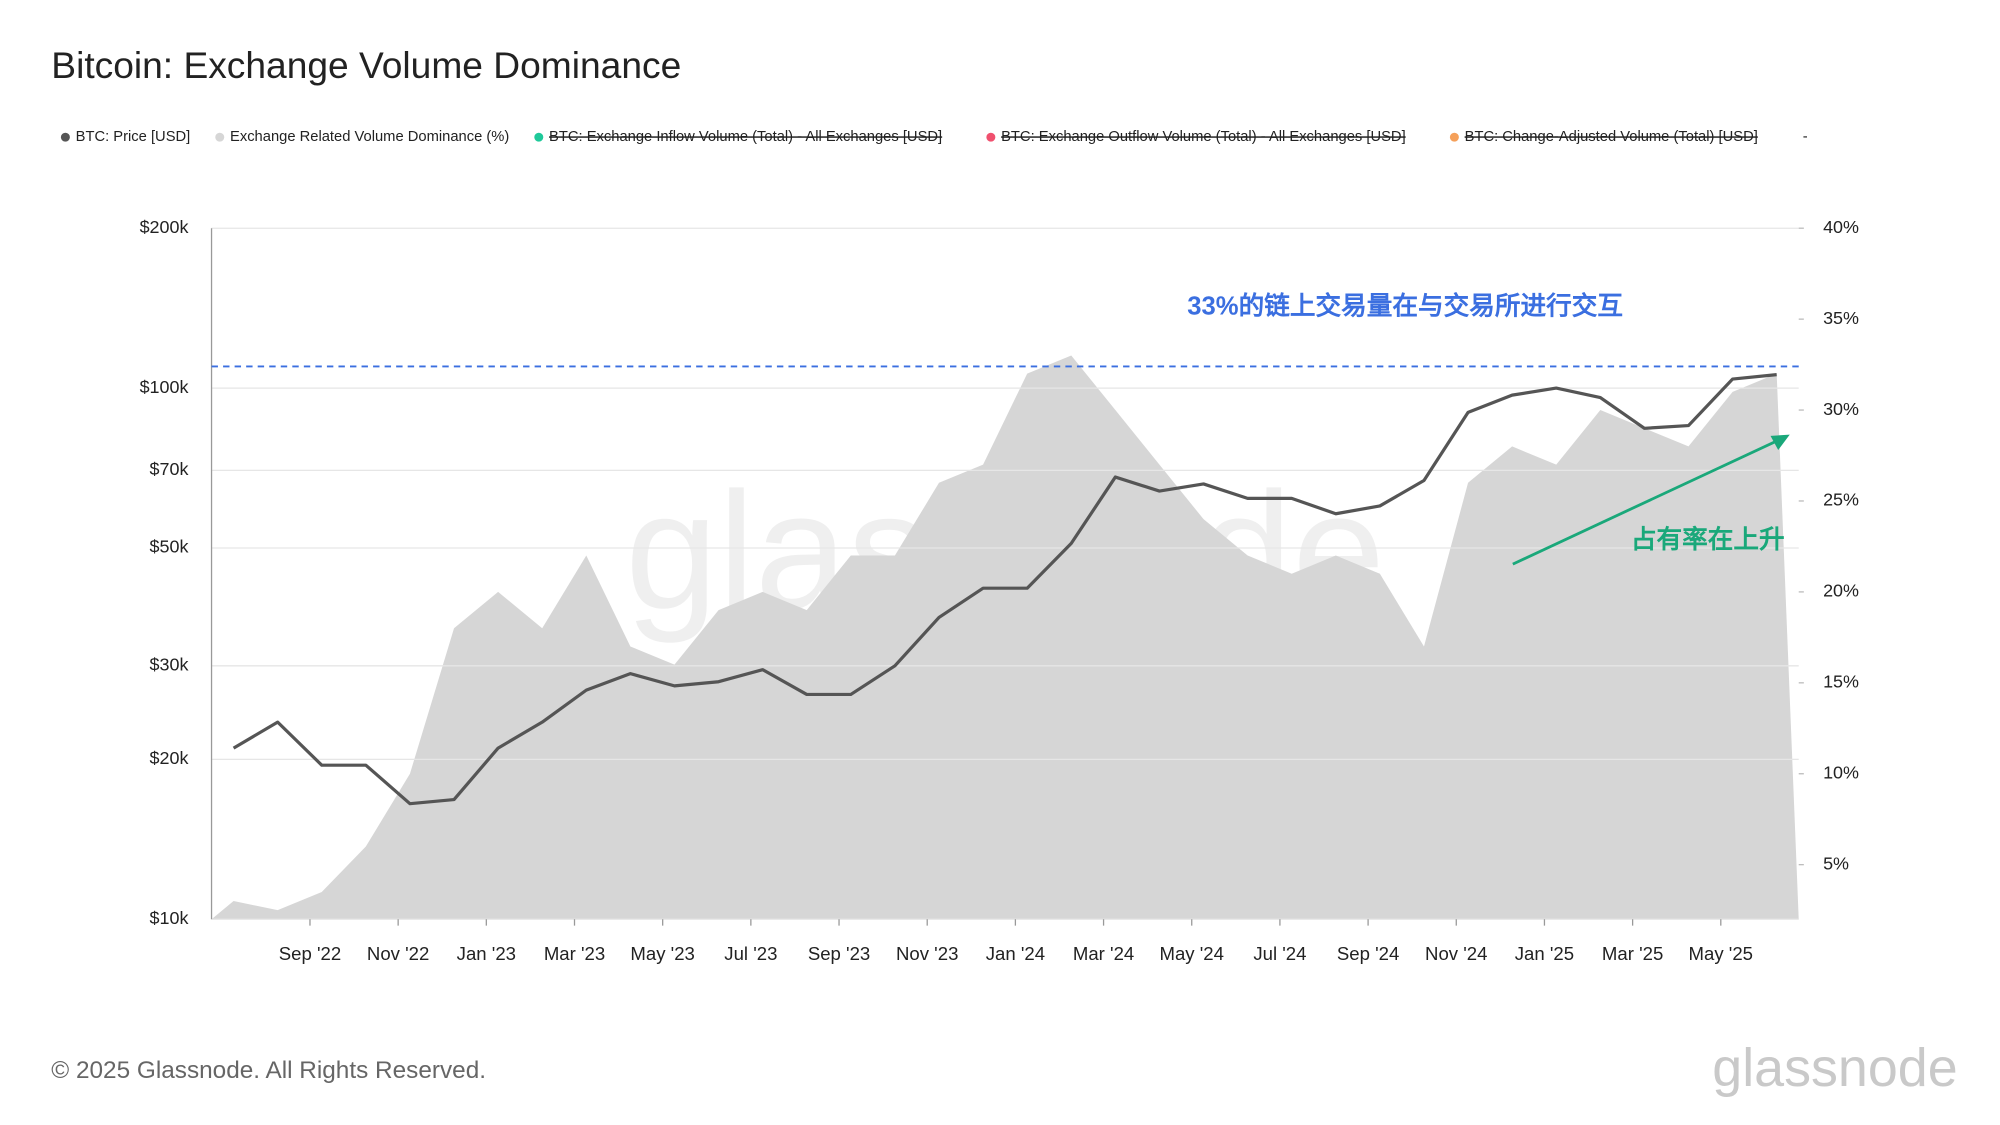 This screenshot has height=1125, width=2000. I want to click on y2-tick-label: 35%, so click(1841, 318).